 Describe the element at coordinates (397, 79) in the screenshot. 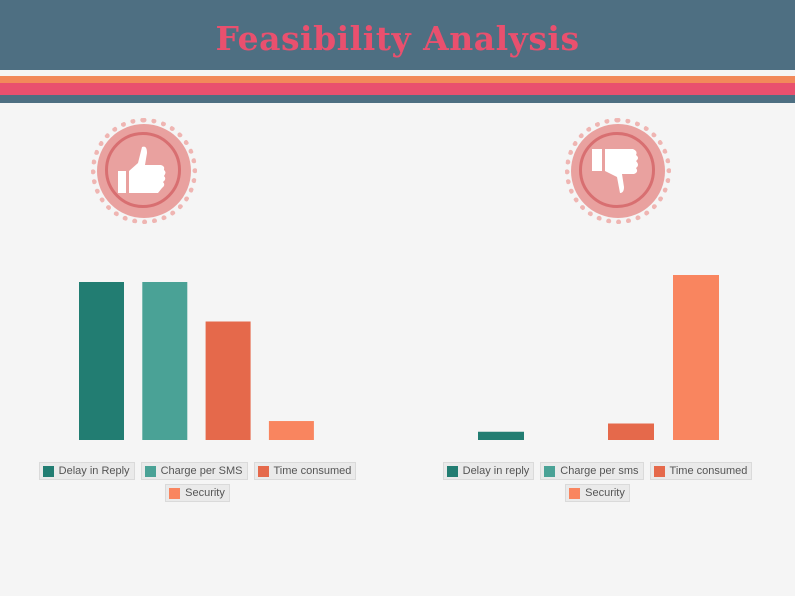

I see `stripe-orange` at that location.